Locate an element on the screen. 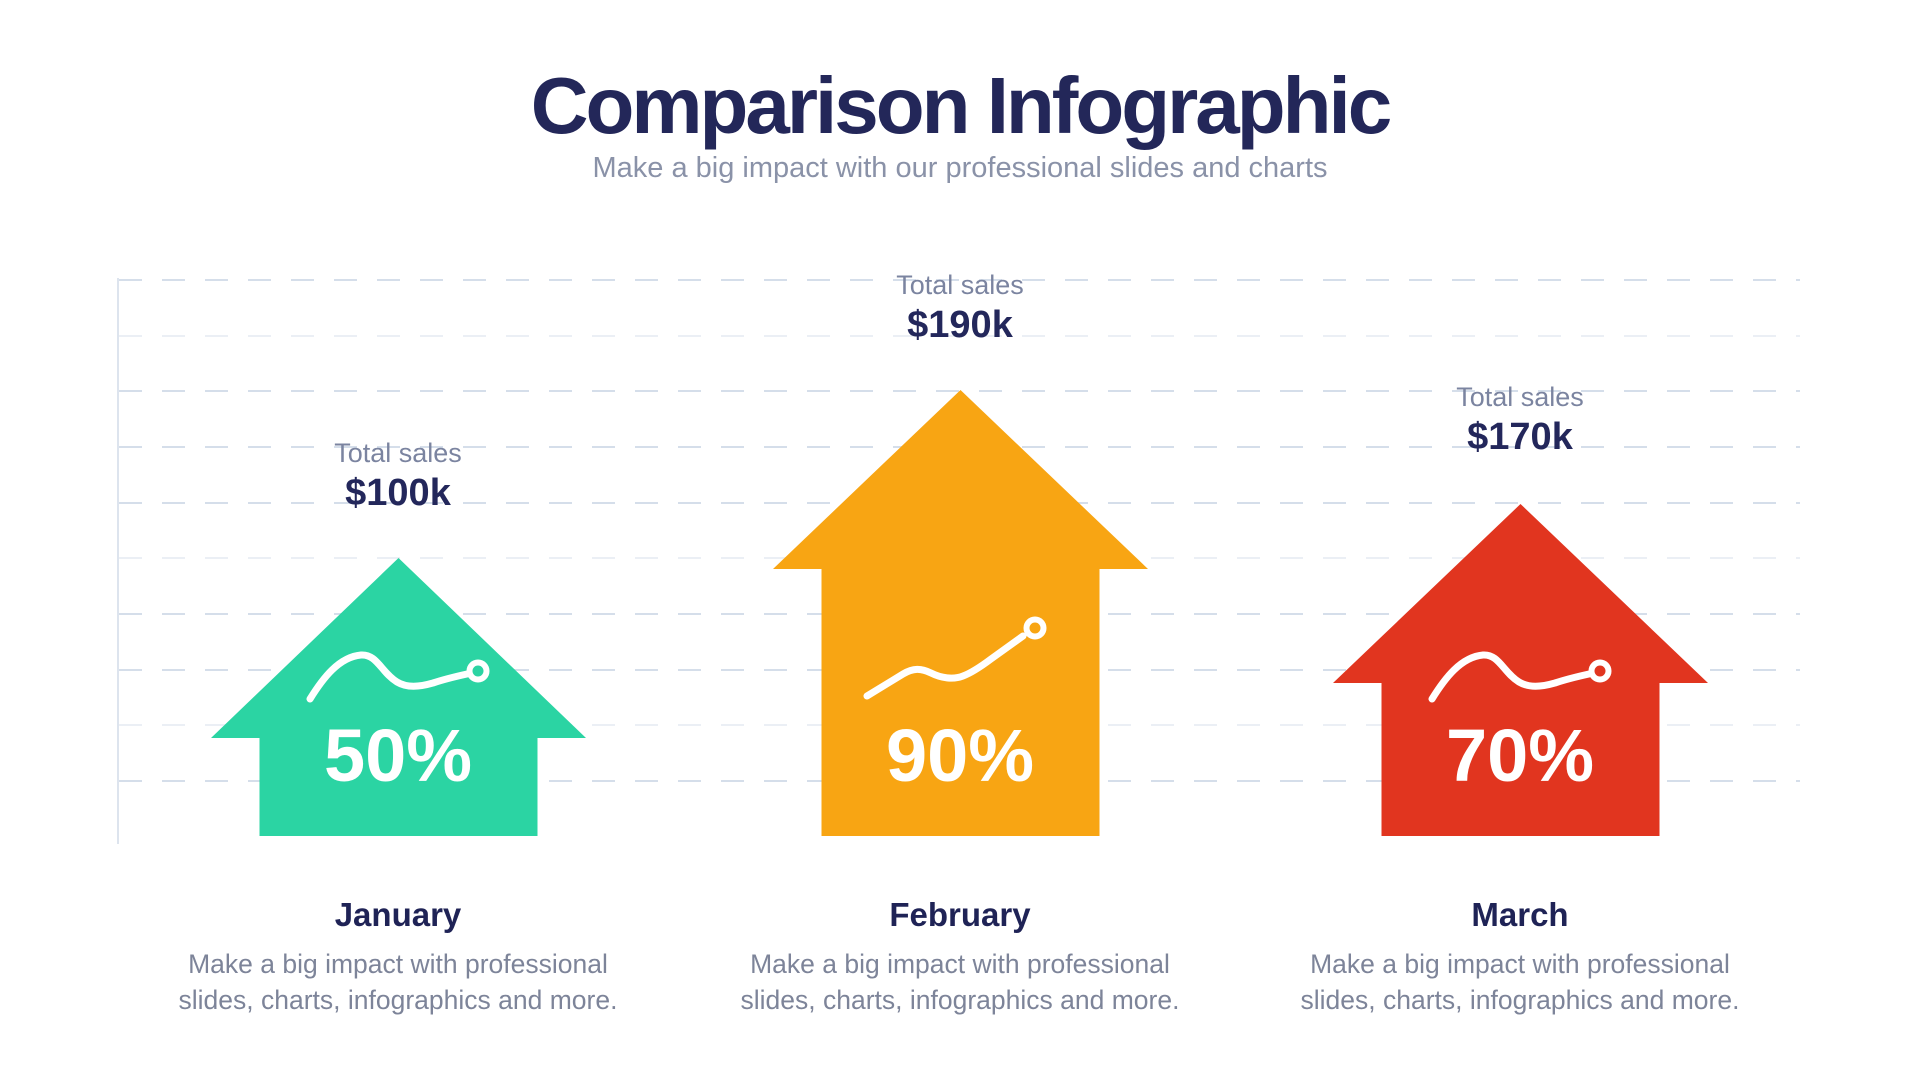  total-sales-value: $170k is located at coordinates (1520, 437).